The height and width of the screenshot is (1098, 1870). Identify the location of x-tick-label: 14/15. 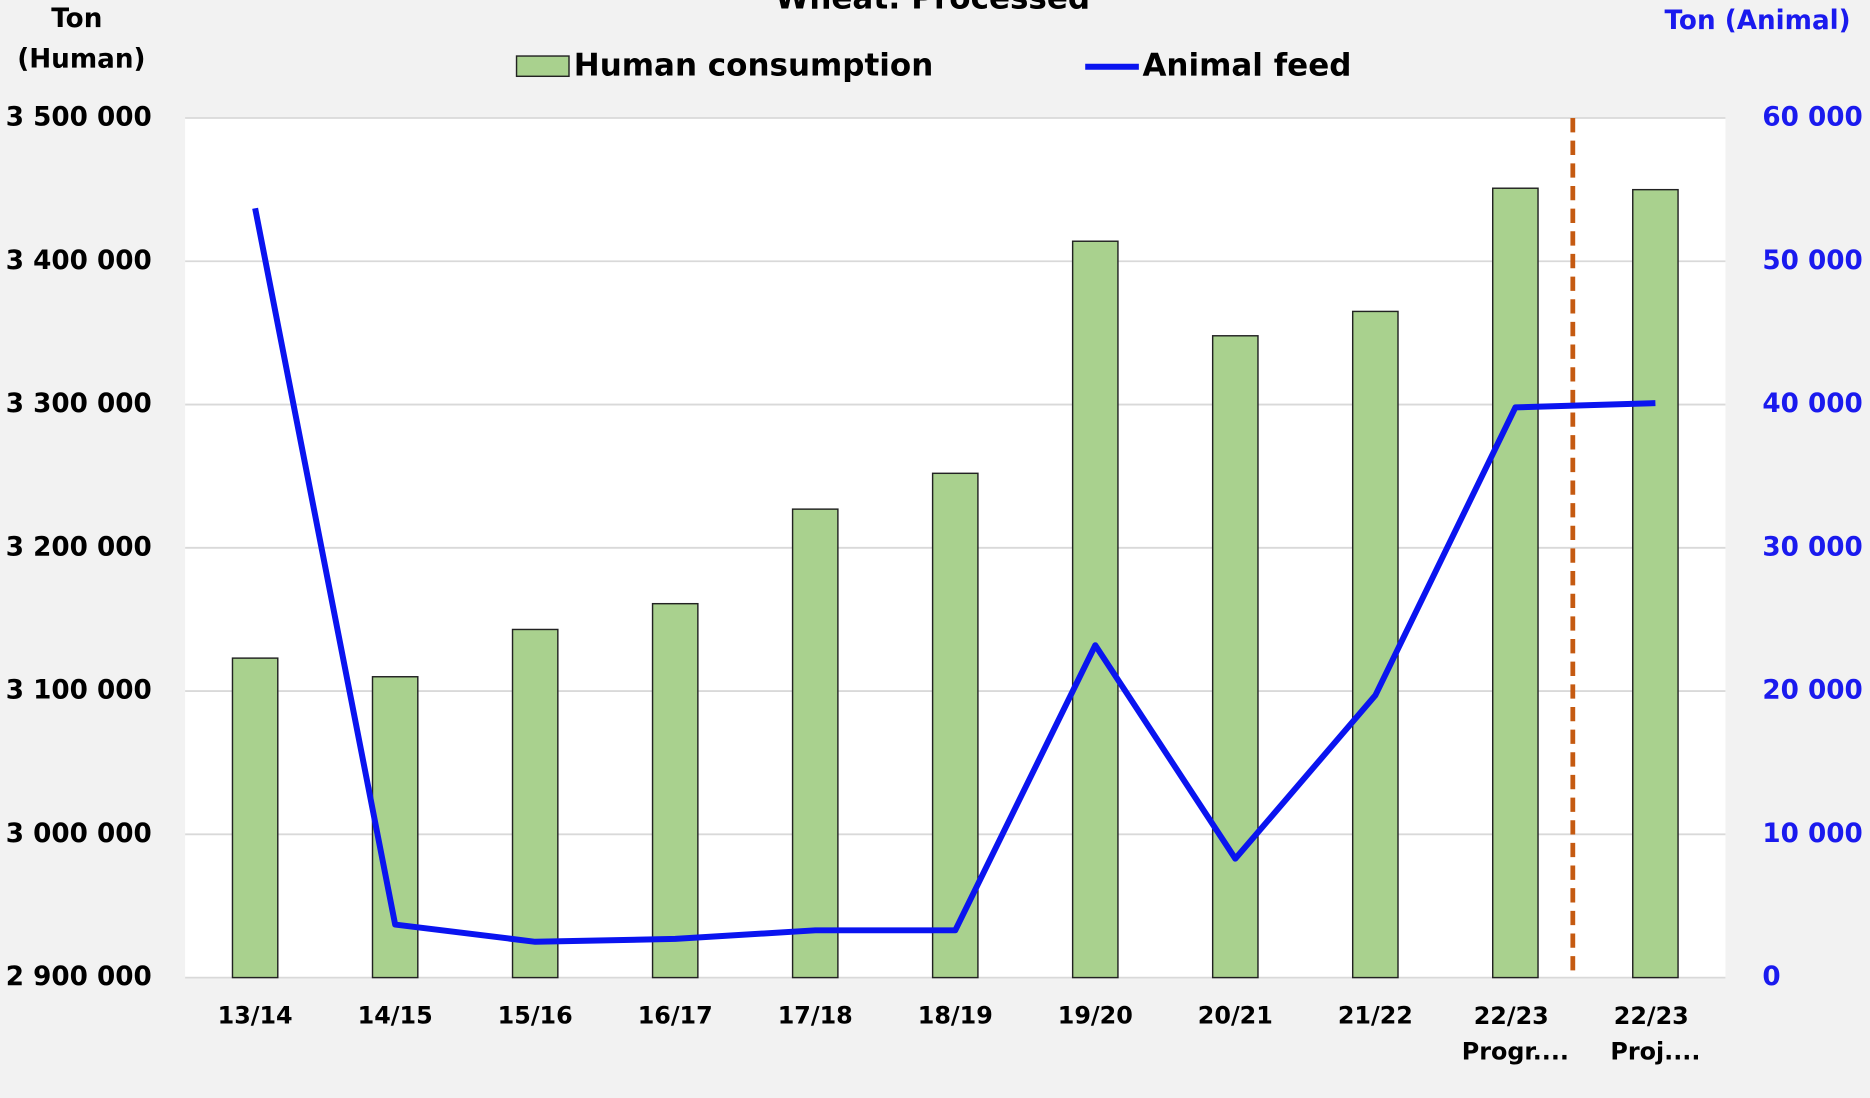
(395, 1015).